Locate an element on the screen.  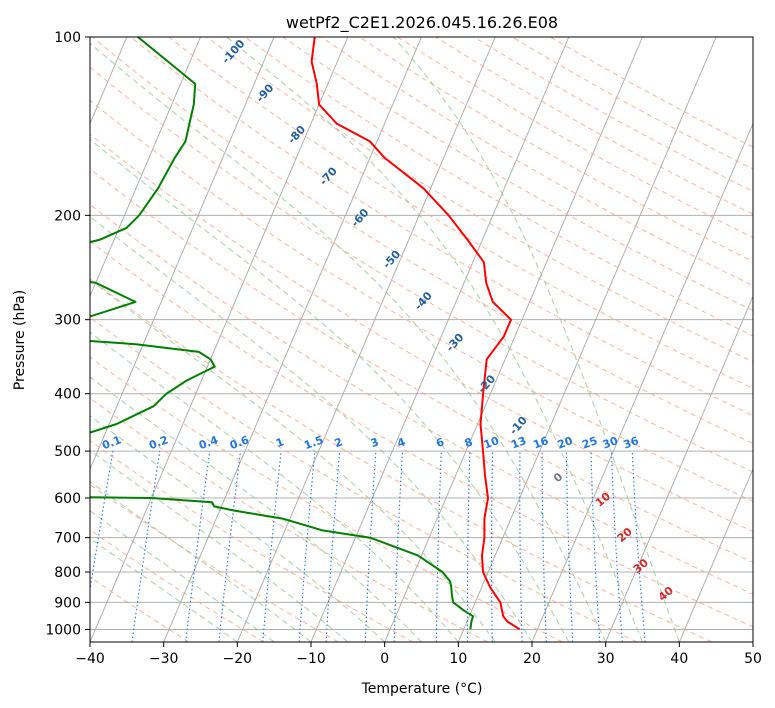
chart-title: wetPf2_C2E1.2026.045.16.26.E08 is located at coordinates (422, 23).